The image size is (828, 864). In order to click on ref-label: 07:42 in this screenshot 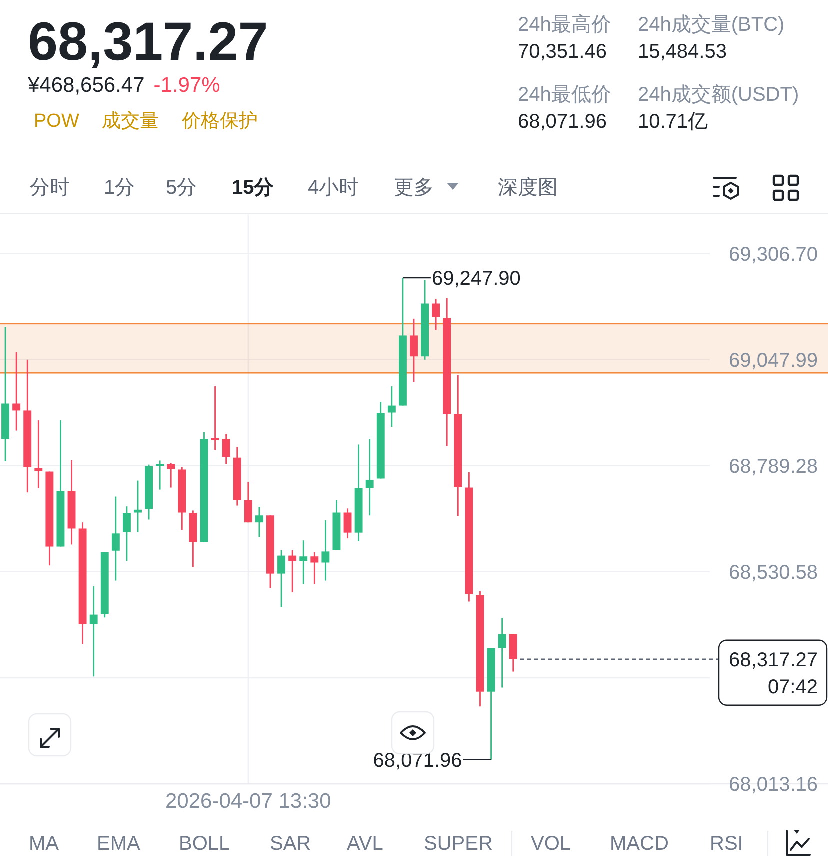, I will do `click(793, 687)`.